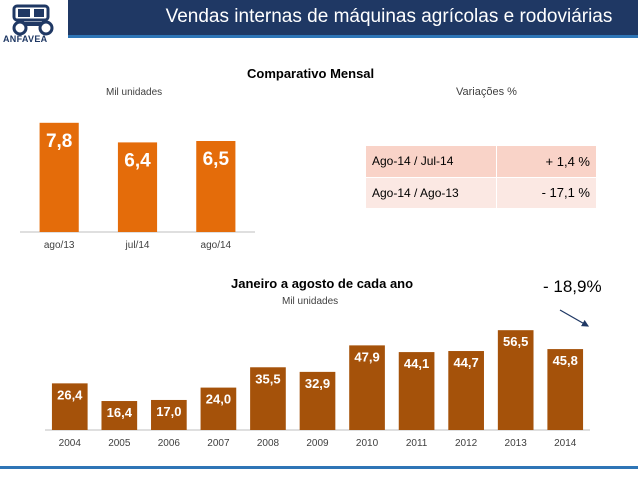 The image size is (638, 479). Describe the element at coordinates (516, 443) in the screenshot. I see `x-tick-label: 2013` at that location.